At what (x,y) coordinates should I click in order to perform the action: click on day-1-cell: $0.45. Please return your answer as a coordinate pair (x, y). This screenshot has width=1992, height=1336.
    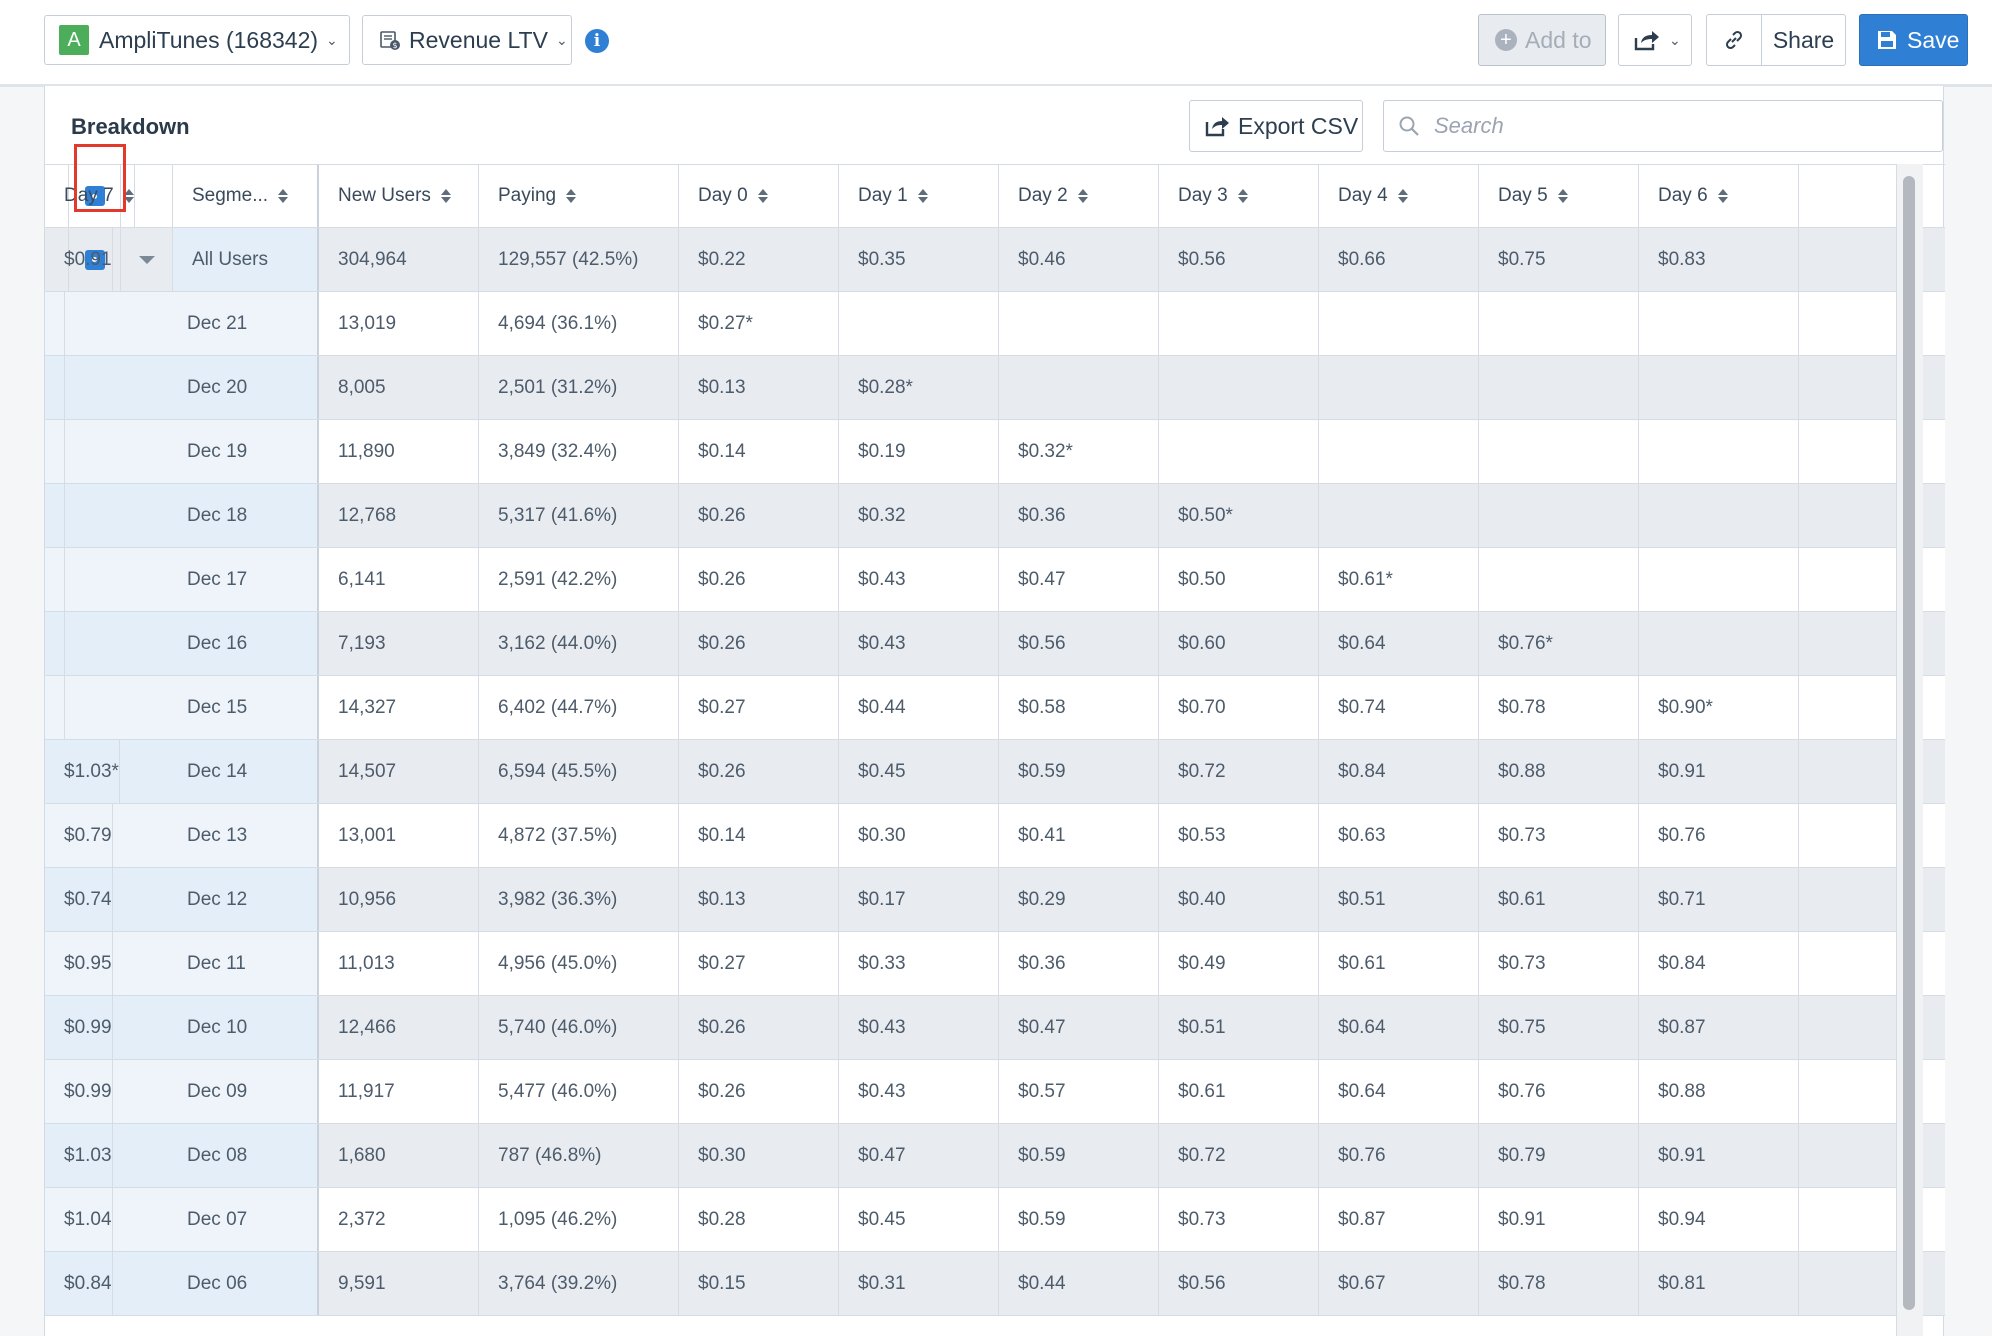
    Looking at the image, I should click on (919, 771).